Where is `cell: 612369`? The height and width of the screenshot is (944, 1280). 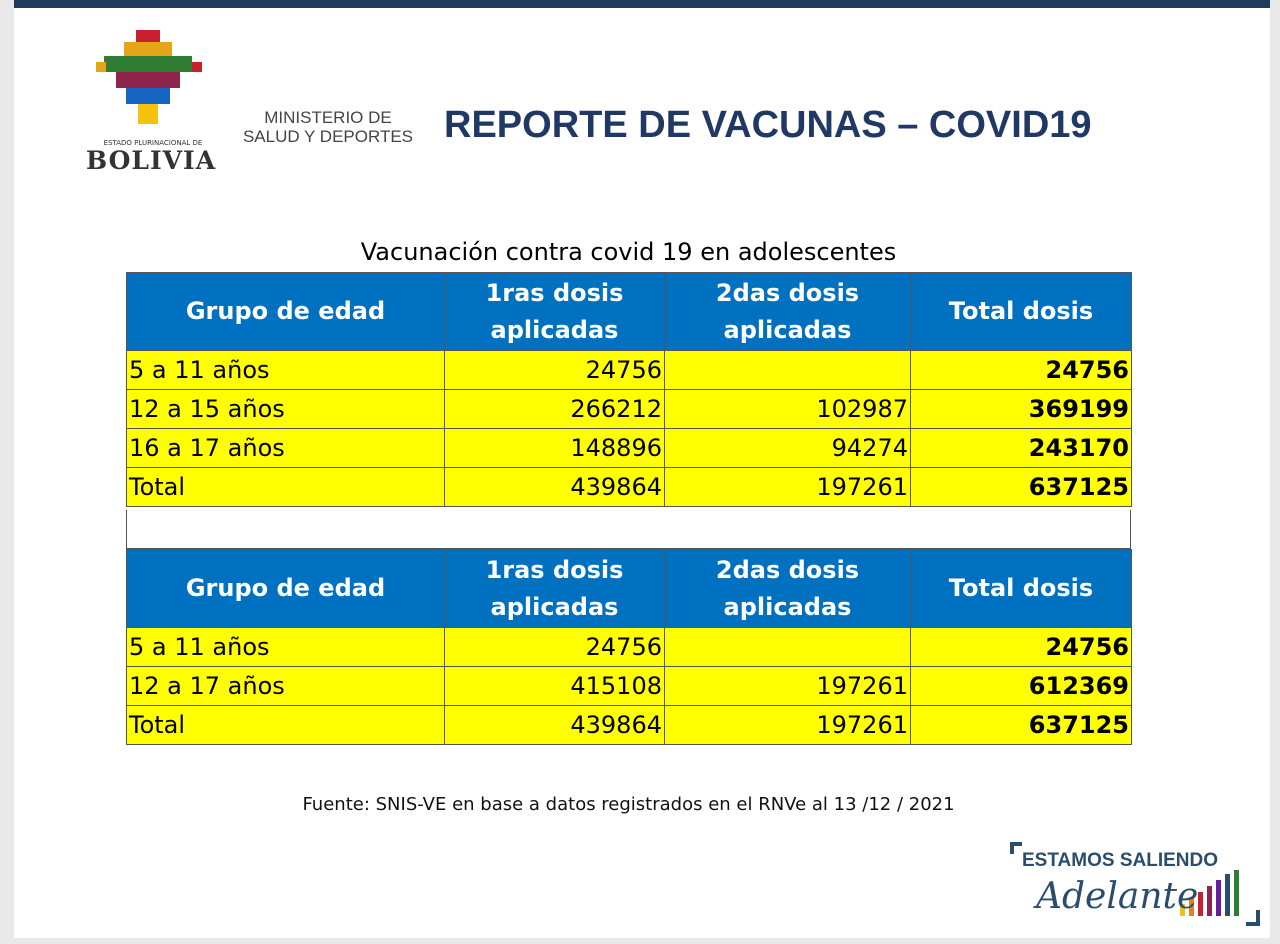
cell: 612369 is located at coordinates (1021, 686).